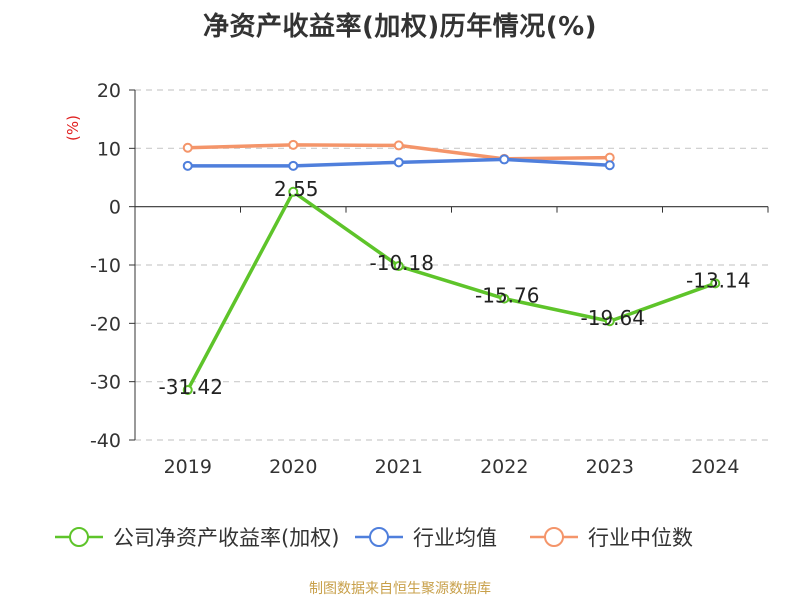 The image size is (800, 600). I want to click on data-label: 2.55, so click(296, 189).